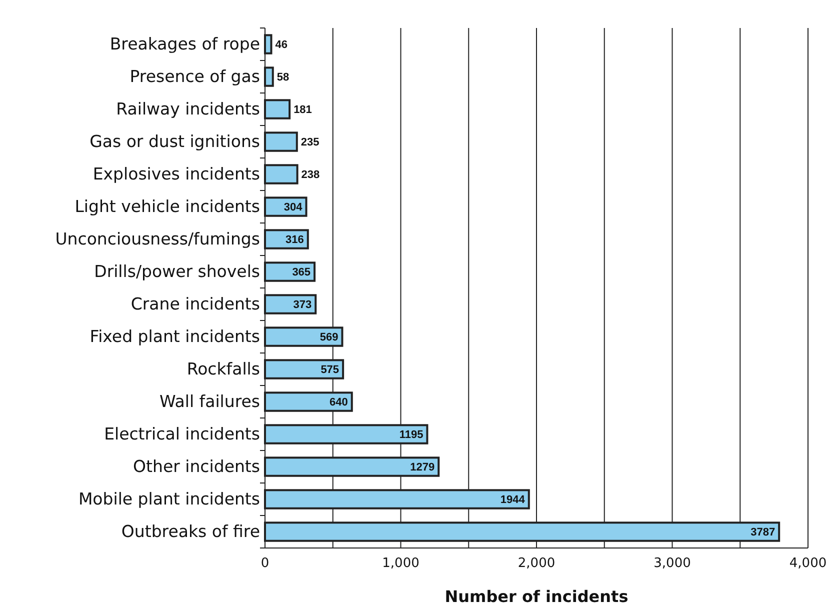 The height and width of the screenshot is (614, 832). I want to click on x-tick-label: 0, so click(265, 564).